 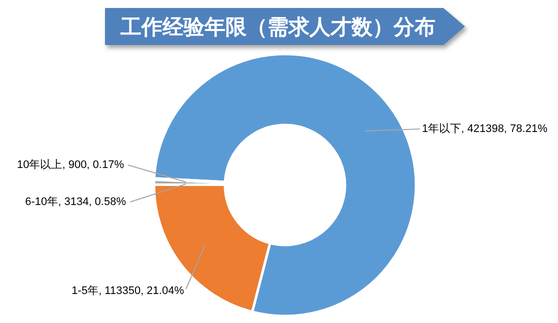 I want to click on slice-label: 6-10年, 3134, 0.58%, so click(x=75, y=202).